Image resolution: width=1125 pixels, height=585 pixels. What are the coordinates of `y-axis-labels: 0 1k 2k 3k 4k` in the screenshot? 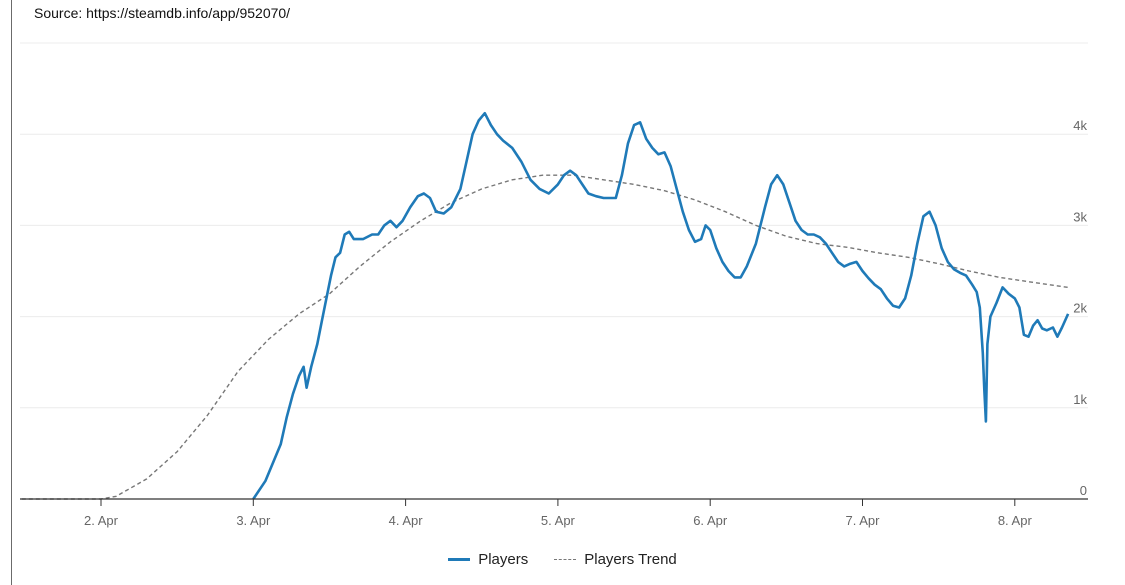 It's located at (1080, 308).